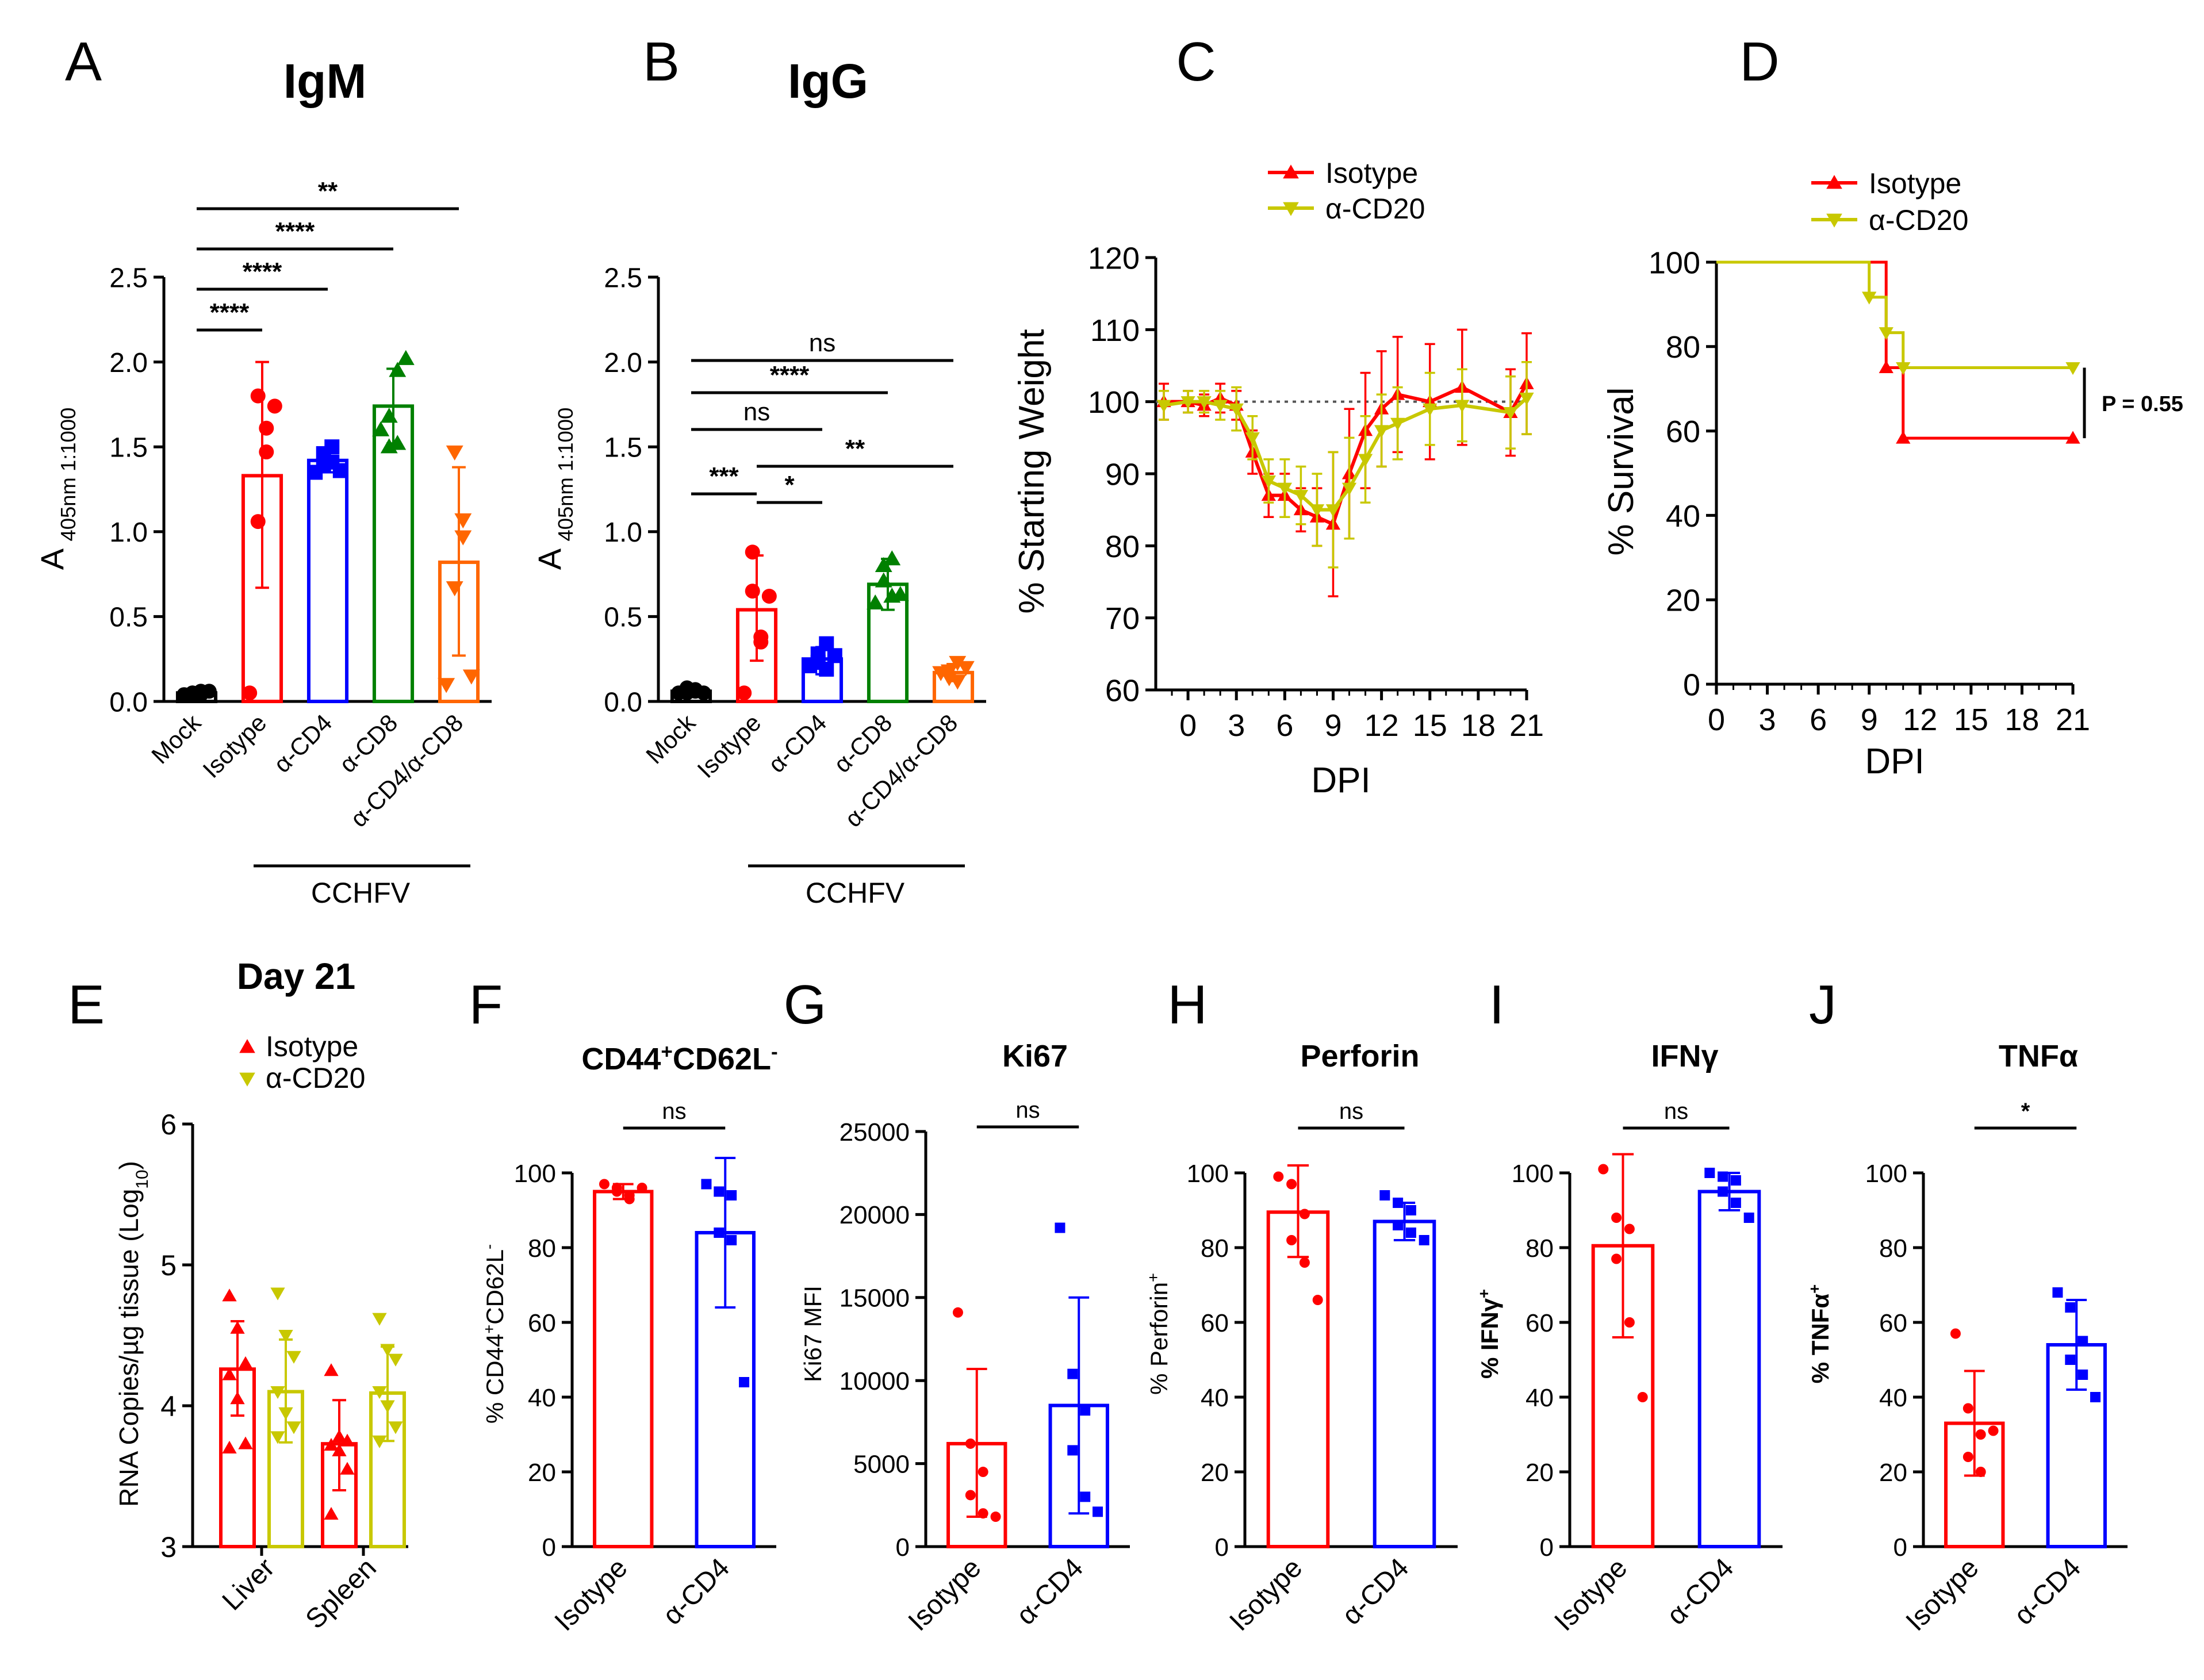 The height and width of the screenshot is (1680, 2204). I want to click on y-axis-label-E-part: RNA Copies/µg tissue (Log, so click(129, 1348).